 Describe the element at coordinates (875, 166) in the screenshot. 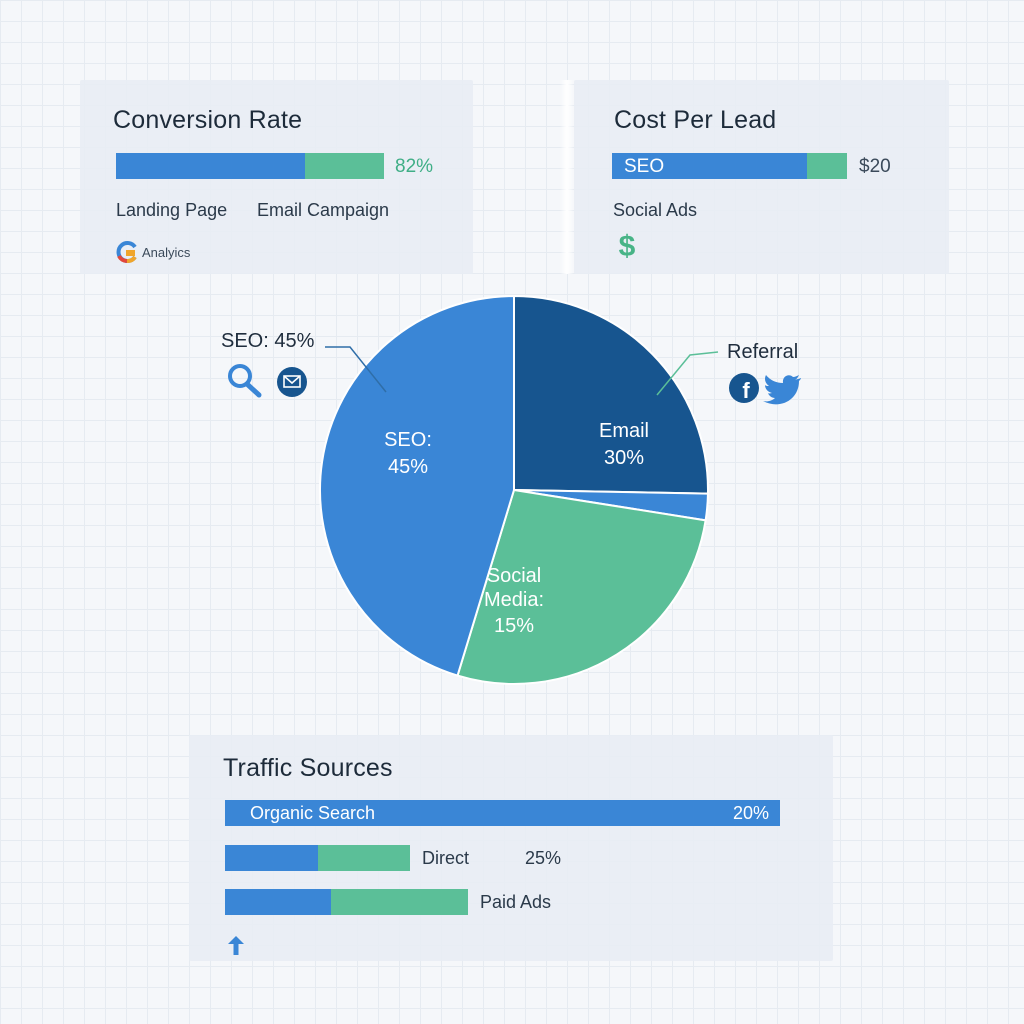

I see `cpl-value-label: $20` at that location.